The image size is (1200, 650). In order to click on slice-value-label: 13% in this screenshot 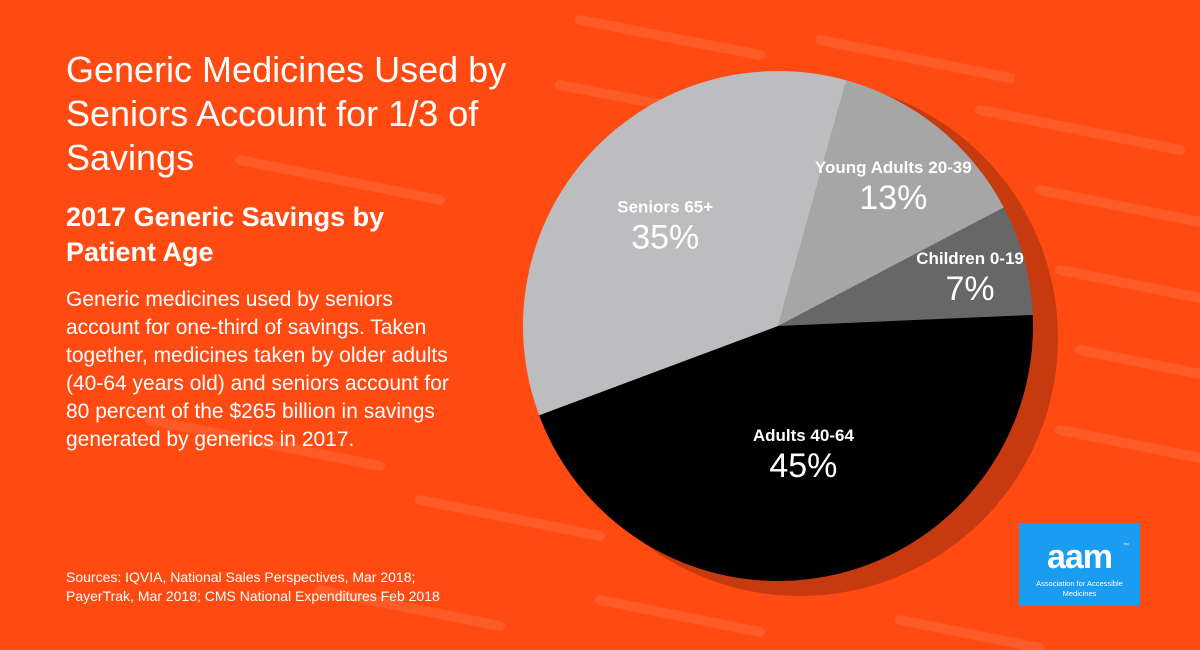, I will do `click(893, 198)`.